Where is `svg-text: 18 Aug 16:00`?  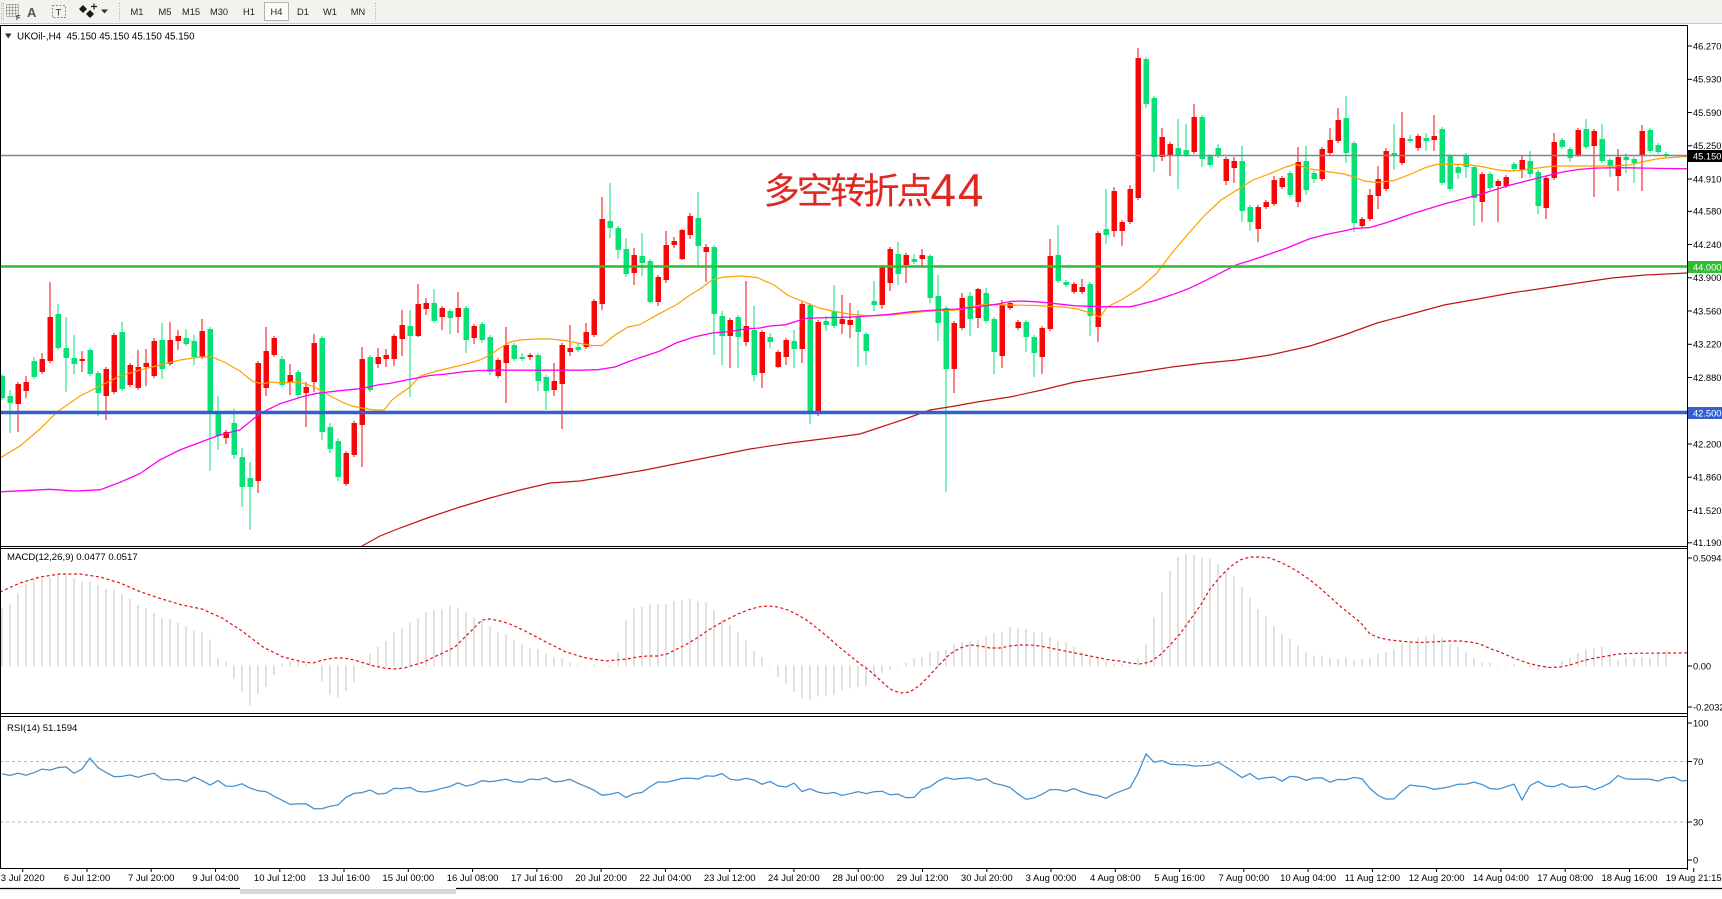 svg-text: 18 Aug 16:00 is located at coordinates (1630, 878).